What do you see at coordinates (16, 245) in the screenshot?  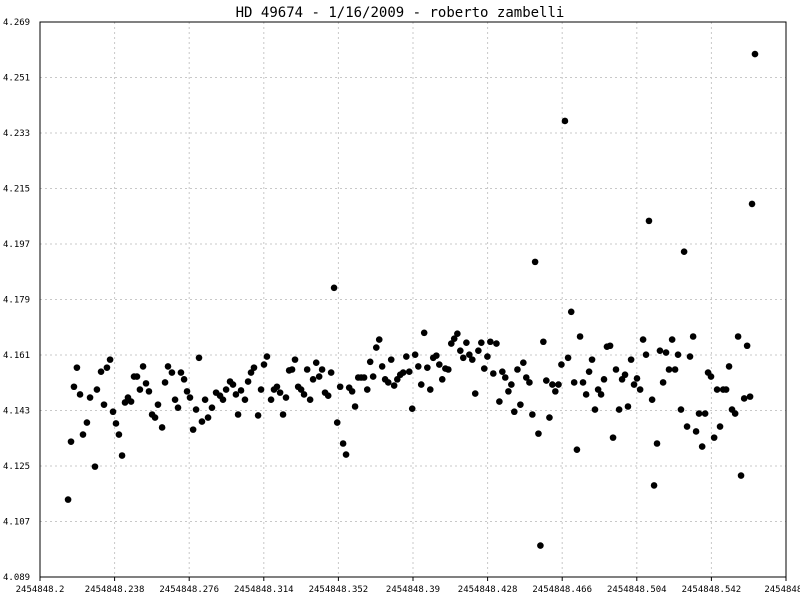 I see `y-tick-label: 4.197` at bounding box center [16, 245].